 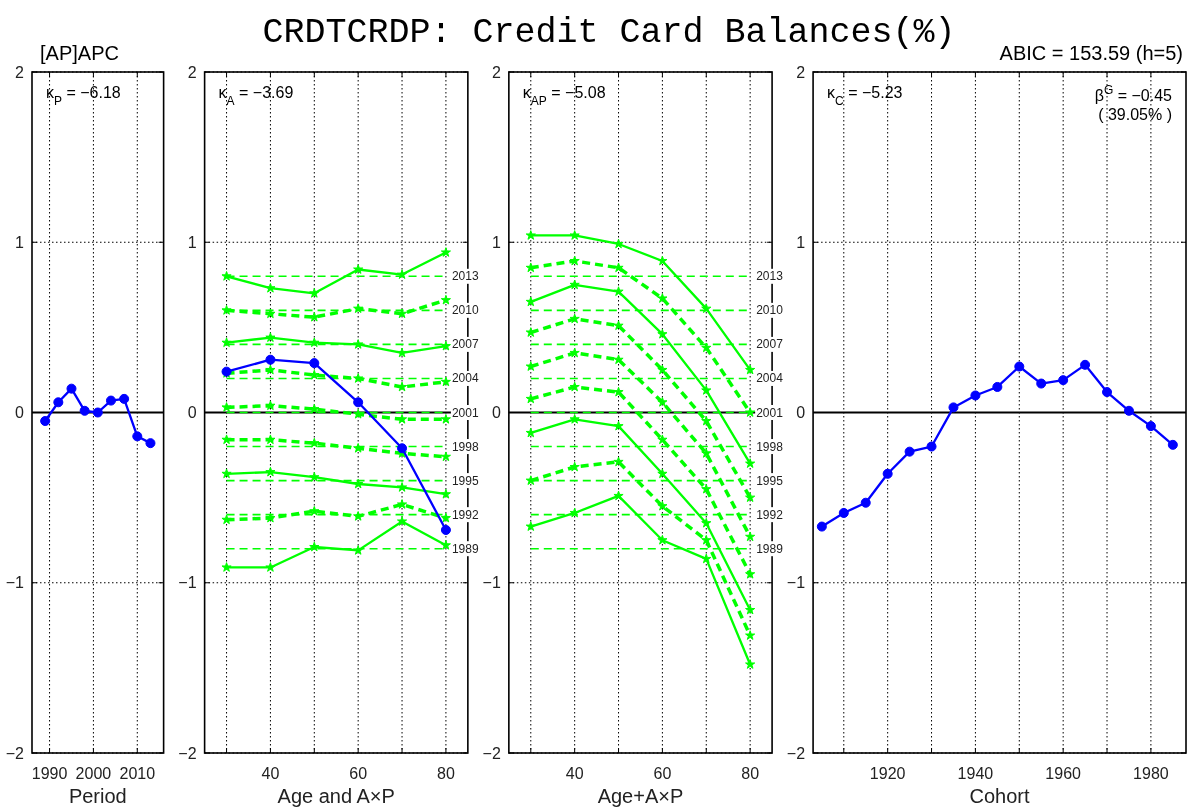 What do you see at coordinates (999, 796) in the screenshot?
I see `x-axis-title: Cohort` at bounding box center [999, 796].